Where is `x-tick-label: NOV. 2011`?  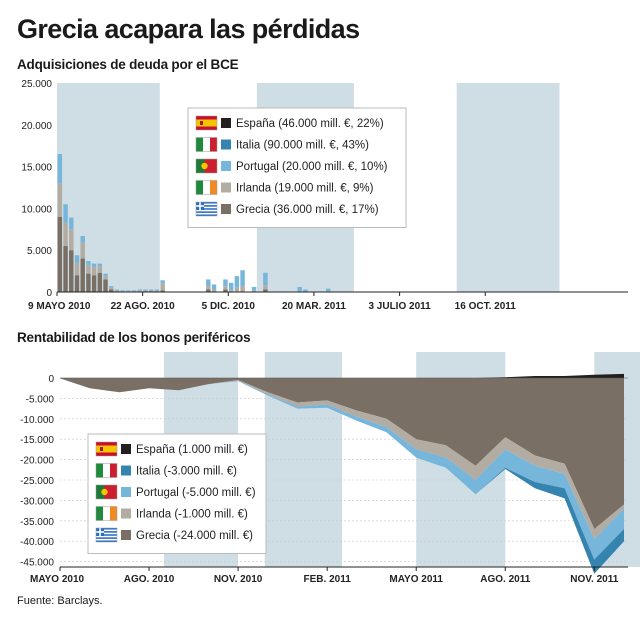
x-tick-label: NOV. 2011 is located at coordinates (594, 579).